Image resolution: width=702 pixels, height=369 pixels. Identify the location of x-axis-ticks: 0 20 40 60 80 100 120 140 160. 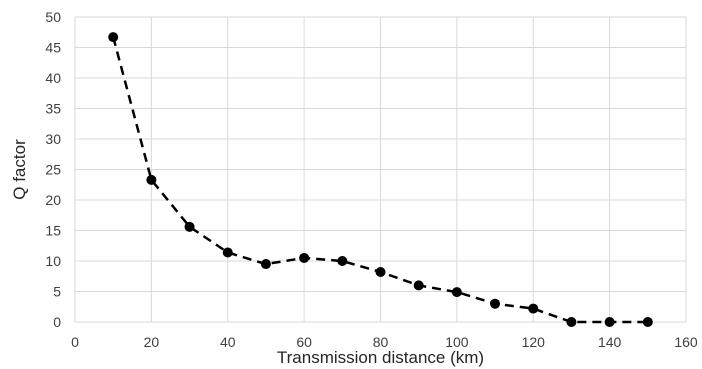
(384, 342).